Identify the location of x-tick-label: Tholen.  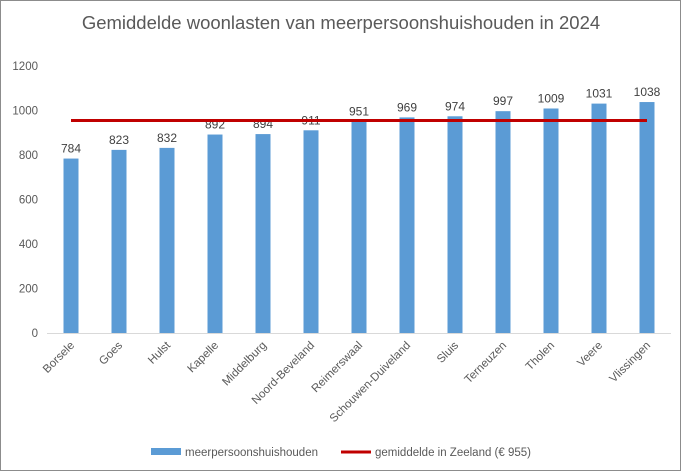
(540, 356).